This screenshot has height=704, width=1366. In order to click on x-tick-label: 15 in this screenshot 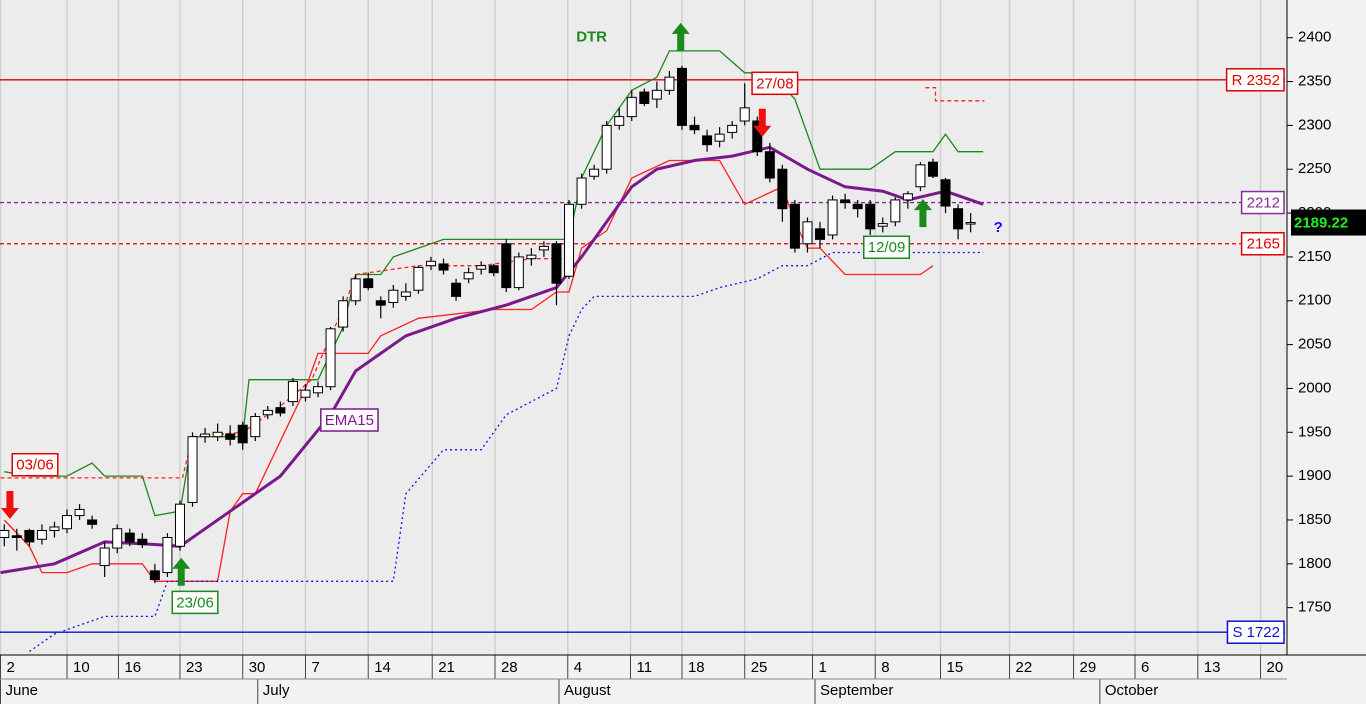, I will do `click(955, 667)`.